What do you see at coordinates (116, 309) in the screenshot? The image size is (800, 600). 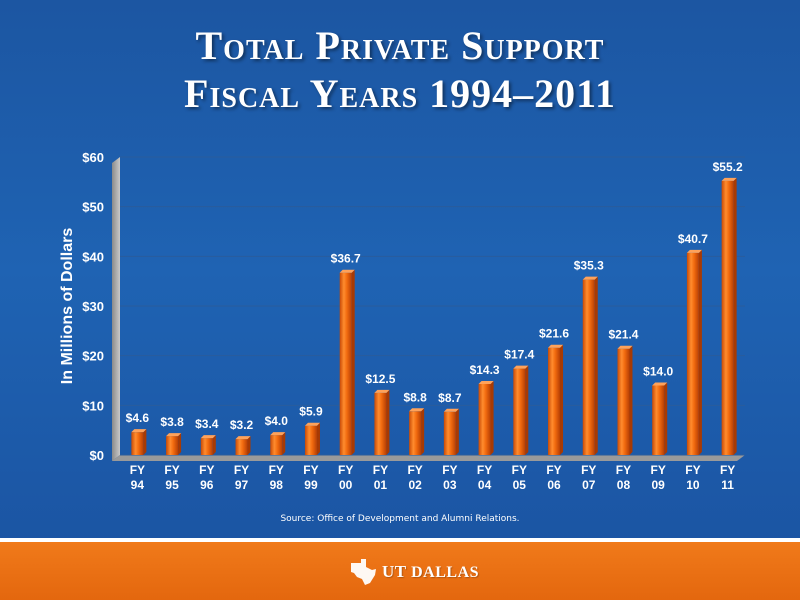 I see `chart-side-wall` at bounding box center [116, 309].